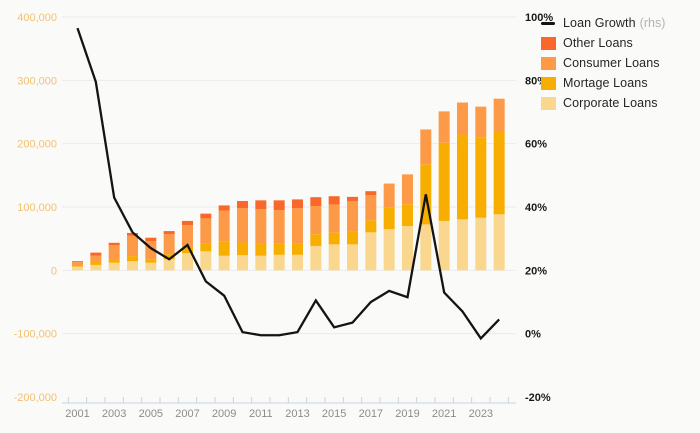 The width and height of the screenshot is (700, 433). I want to click on bar-segment-other-loans-2009, so click(224, 208).